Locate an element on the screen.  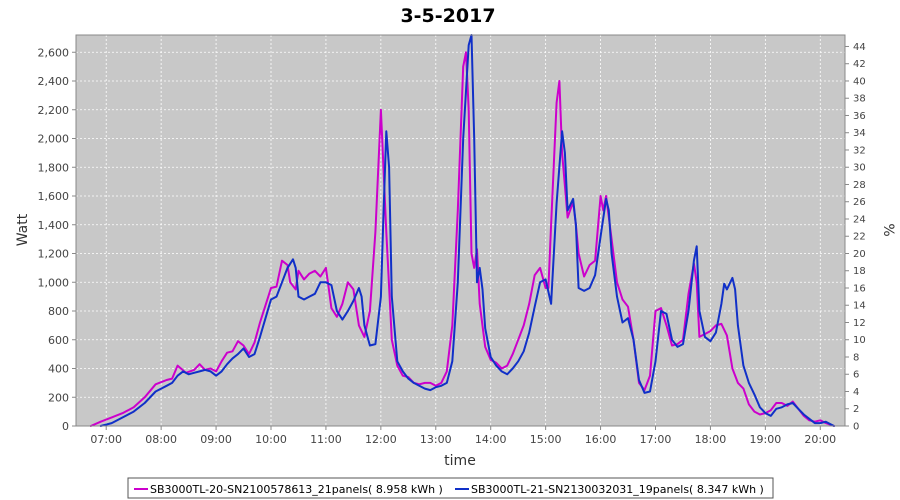
x-tick-label: 08:00 is located at coordinates (161, 439).